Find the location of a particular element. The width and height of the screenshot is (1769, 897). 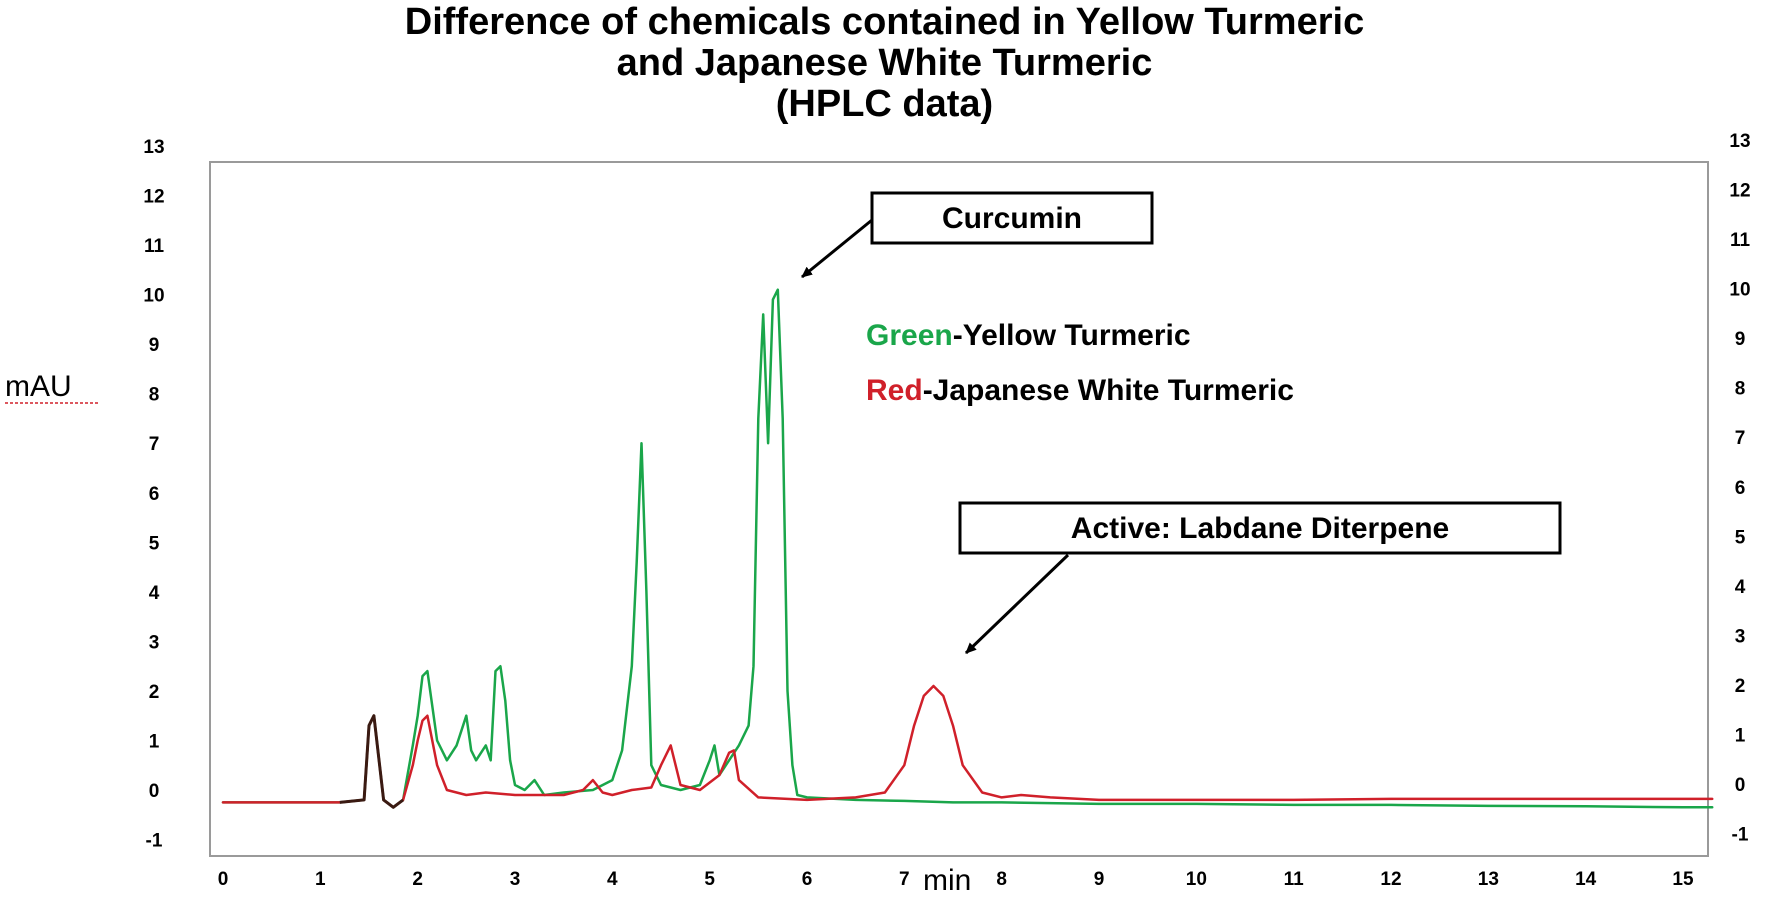

y-axis-label: mAU is located at coordinates (38, 386).